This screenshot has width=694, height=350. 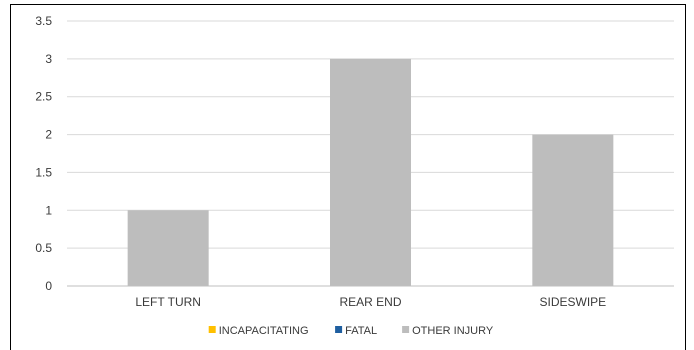 What do you see at coordinates (572, 302) in the screenshot?
I see `x-tick-label: SIDESWIPE` at bounding box center [572, 302].